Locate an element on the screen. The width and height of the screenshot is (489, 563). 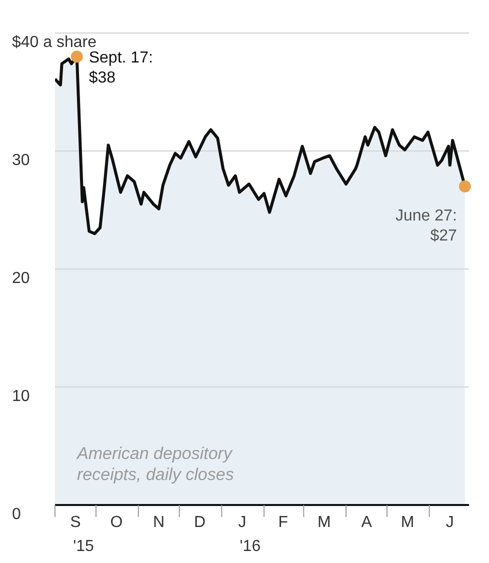
x-tick-label: S '15 is located at coordinates (82, 534).